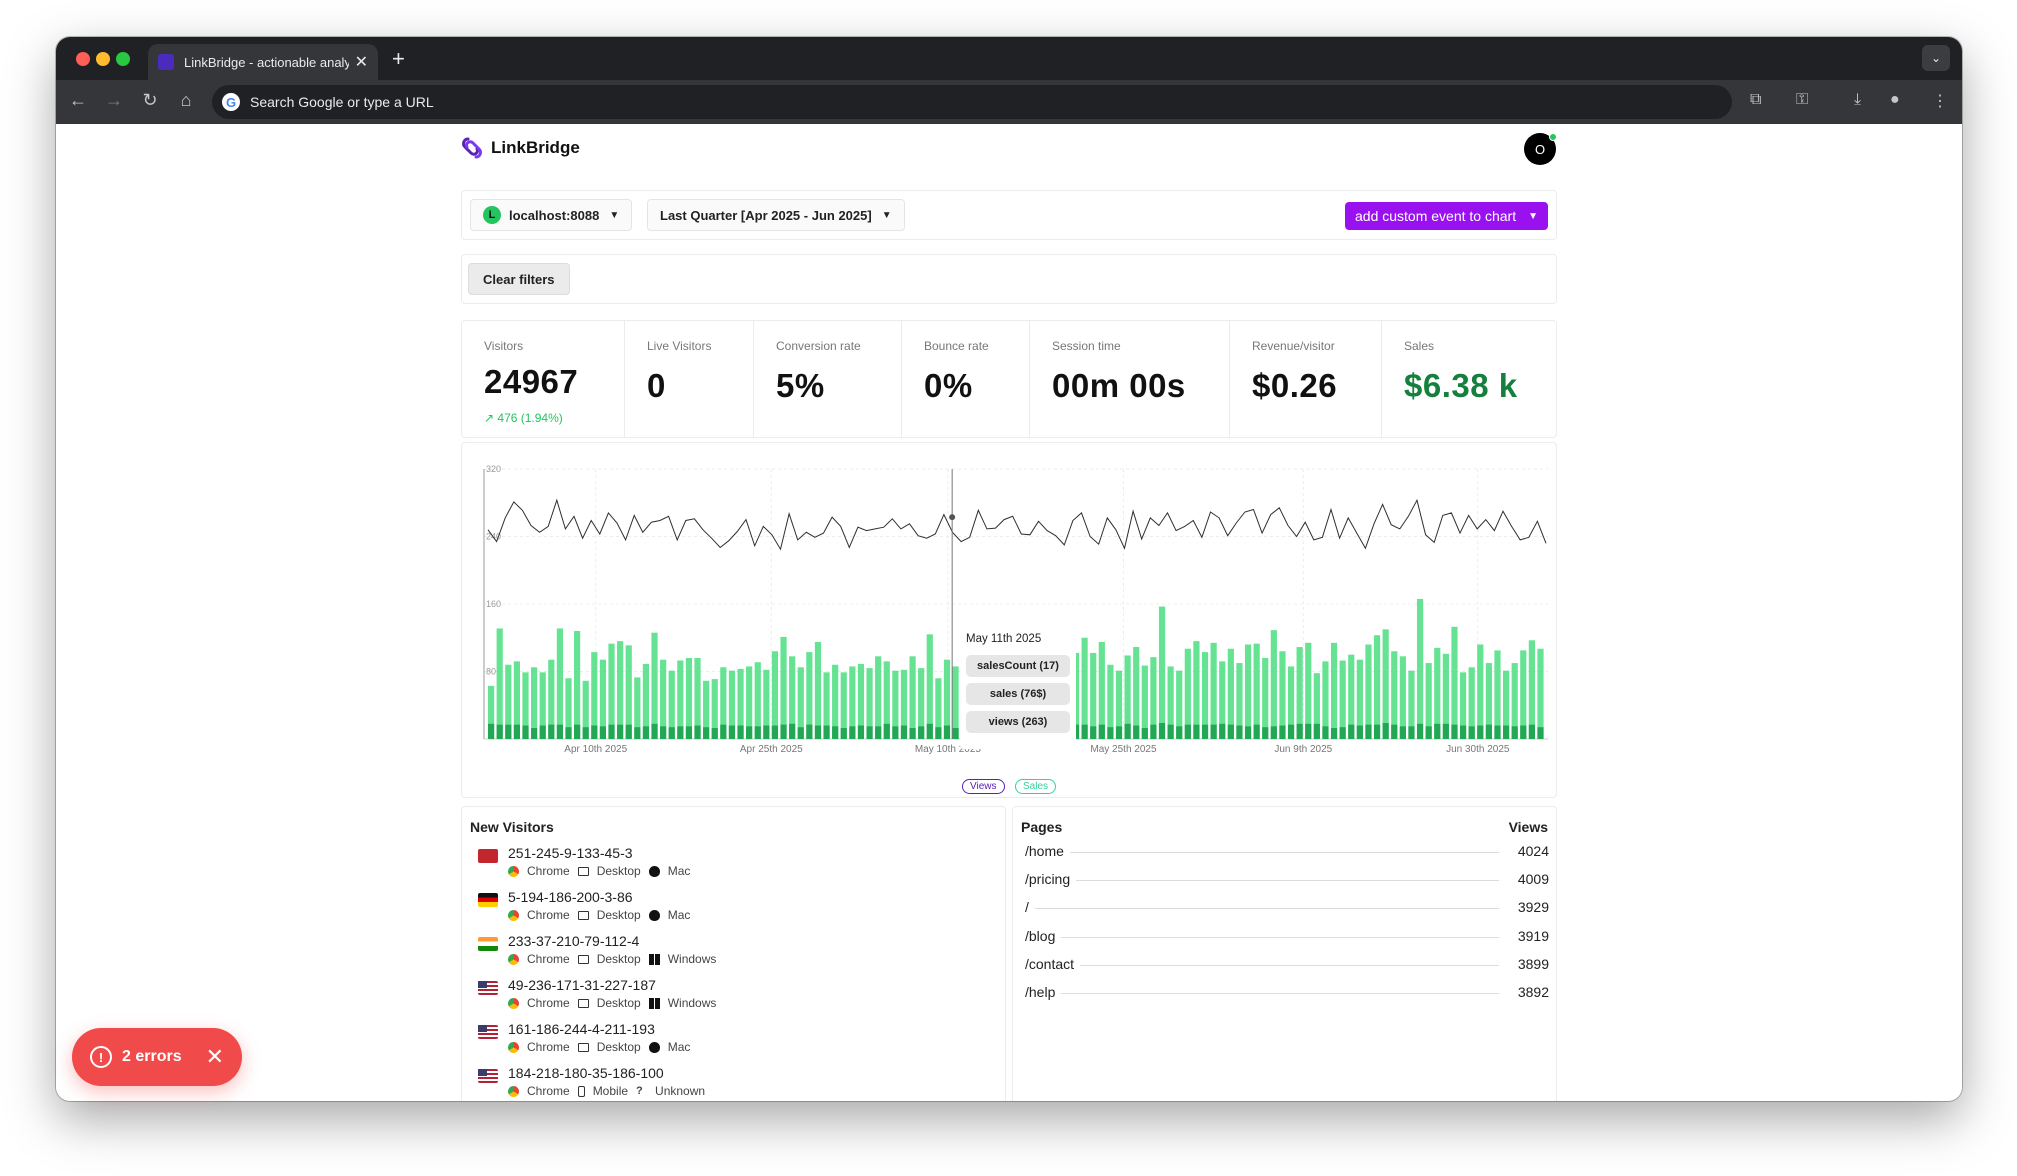 This screenshot has height=1176, width=2017. What do you see at coordinates (1262, 909) in the screenshot?
I see `row-divider` at bounding box center [1262, 909].